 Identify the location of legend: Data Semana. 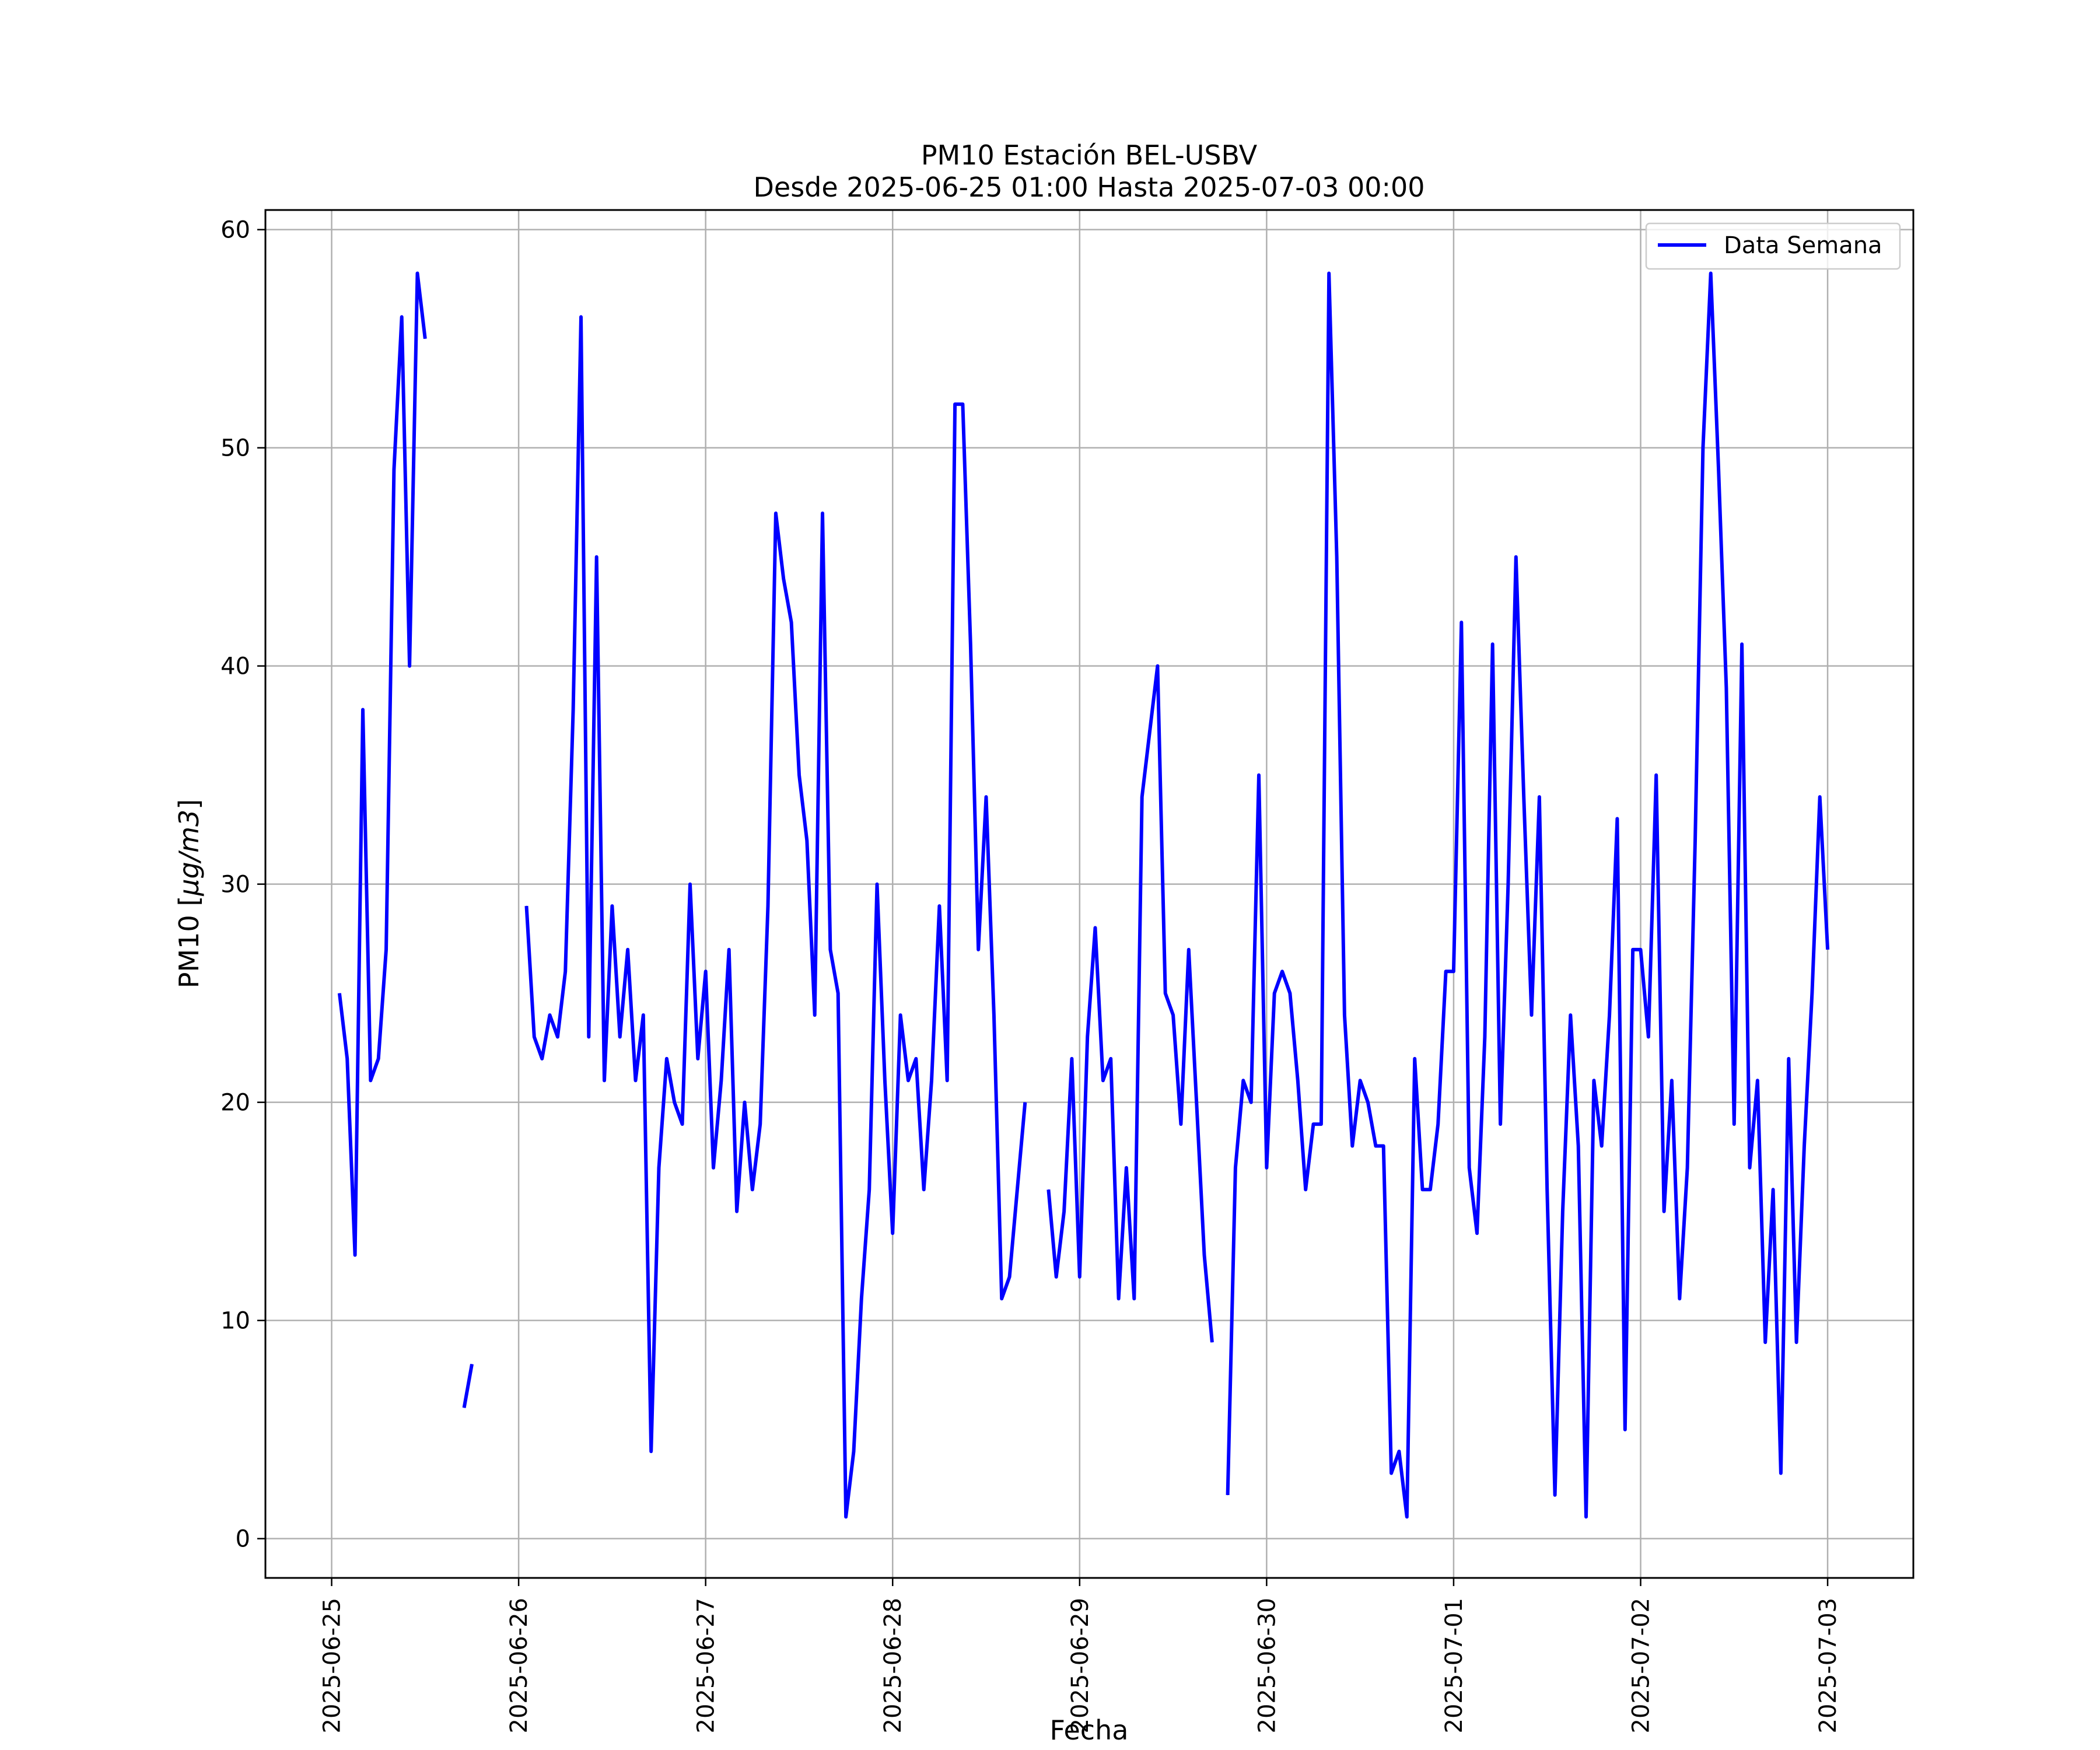
(1773, 246).